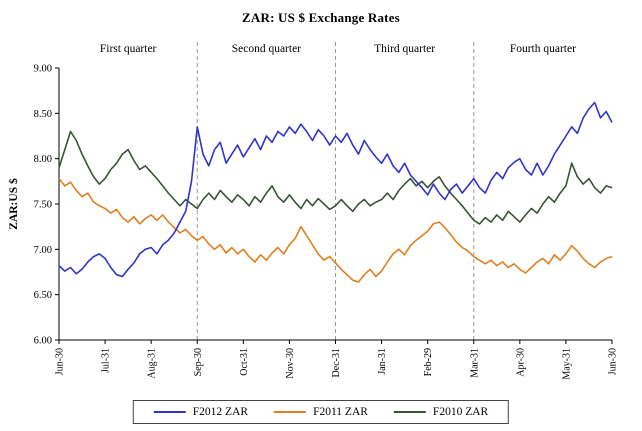  Describe the element at coordinates (566, 364) in the screenshot. I see `x-tick-label: May-31` at that location.